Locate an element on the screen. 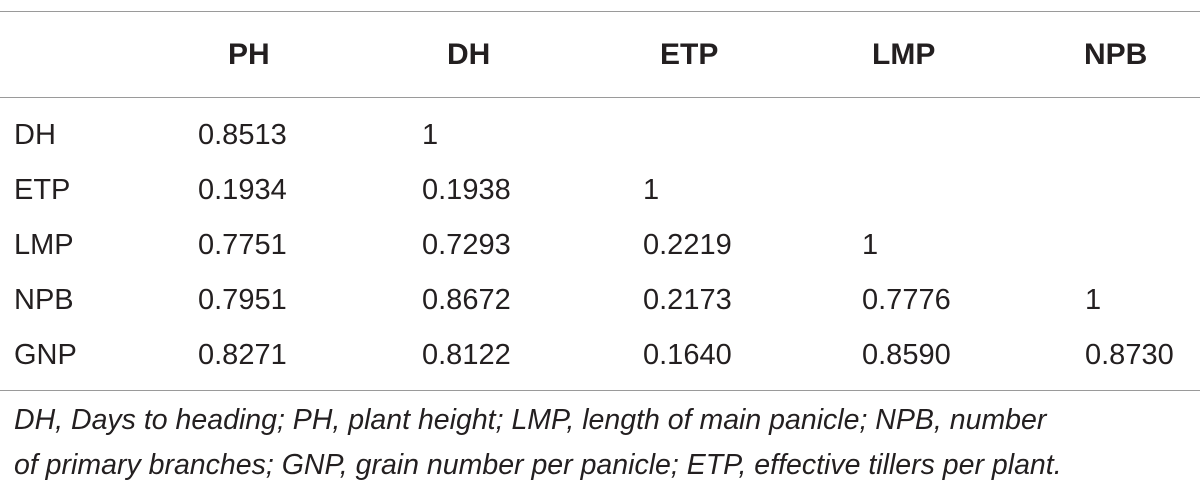 The width and height of the screenshot is (1200, 496). column-header-dh: DH is located at coordinates (469, 54).